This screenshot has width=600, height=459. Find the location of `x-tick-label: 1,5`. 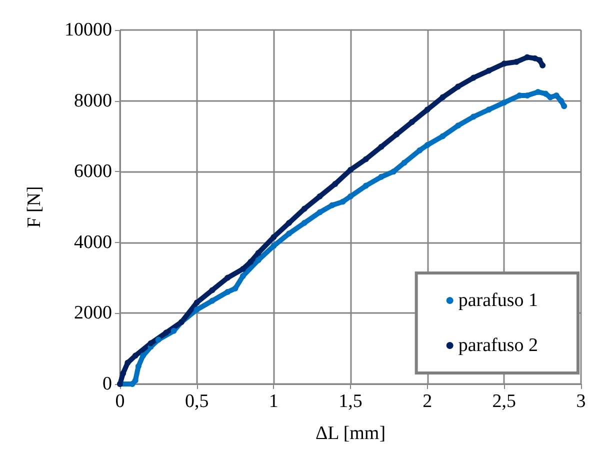

x-tick-label: 1,5 is located at coordinates (350, 401).